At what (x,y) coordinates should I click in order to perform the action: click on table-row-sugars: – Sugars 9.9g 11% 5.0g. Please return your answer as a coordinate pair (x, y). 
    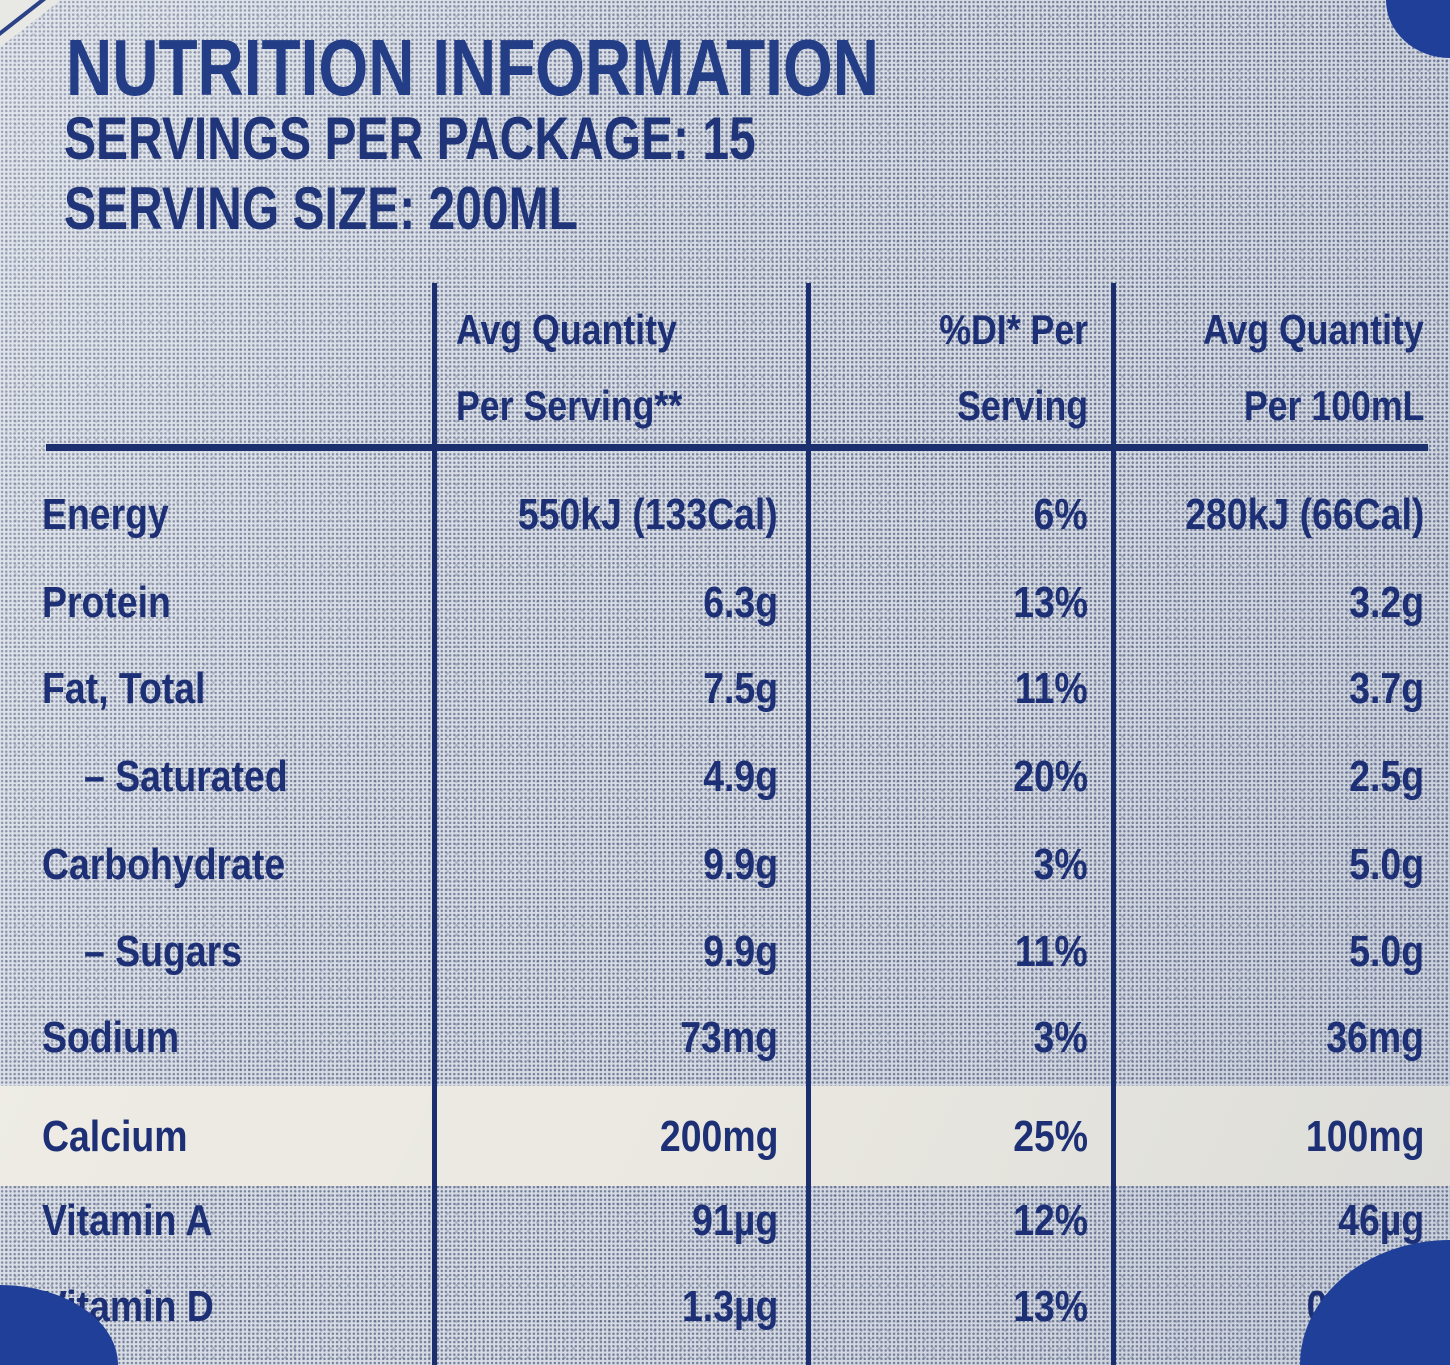
    Looking at the image, I should click on (725, 958).